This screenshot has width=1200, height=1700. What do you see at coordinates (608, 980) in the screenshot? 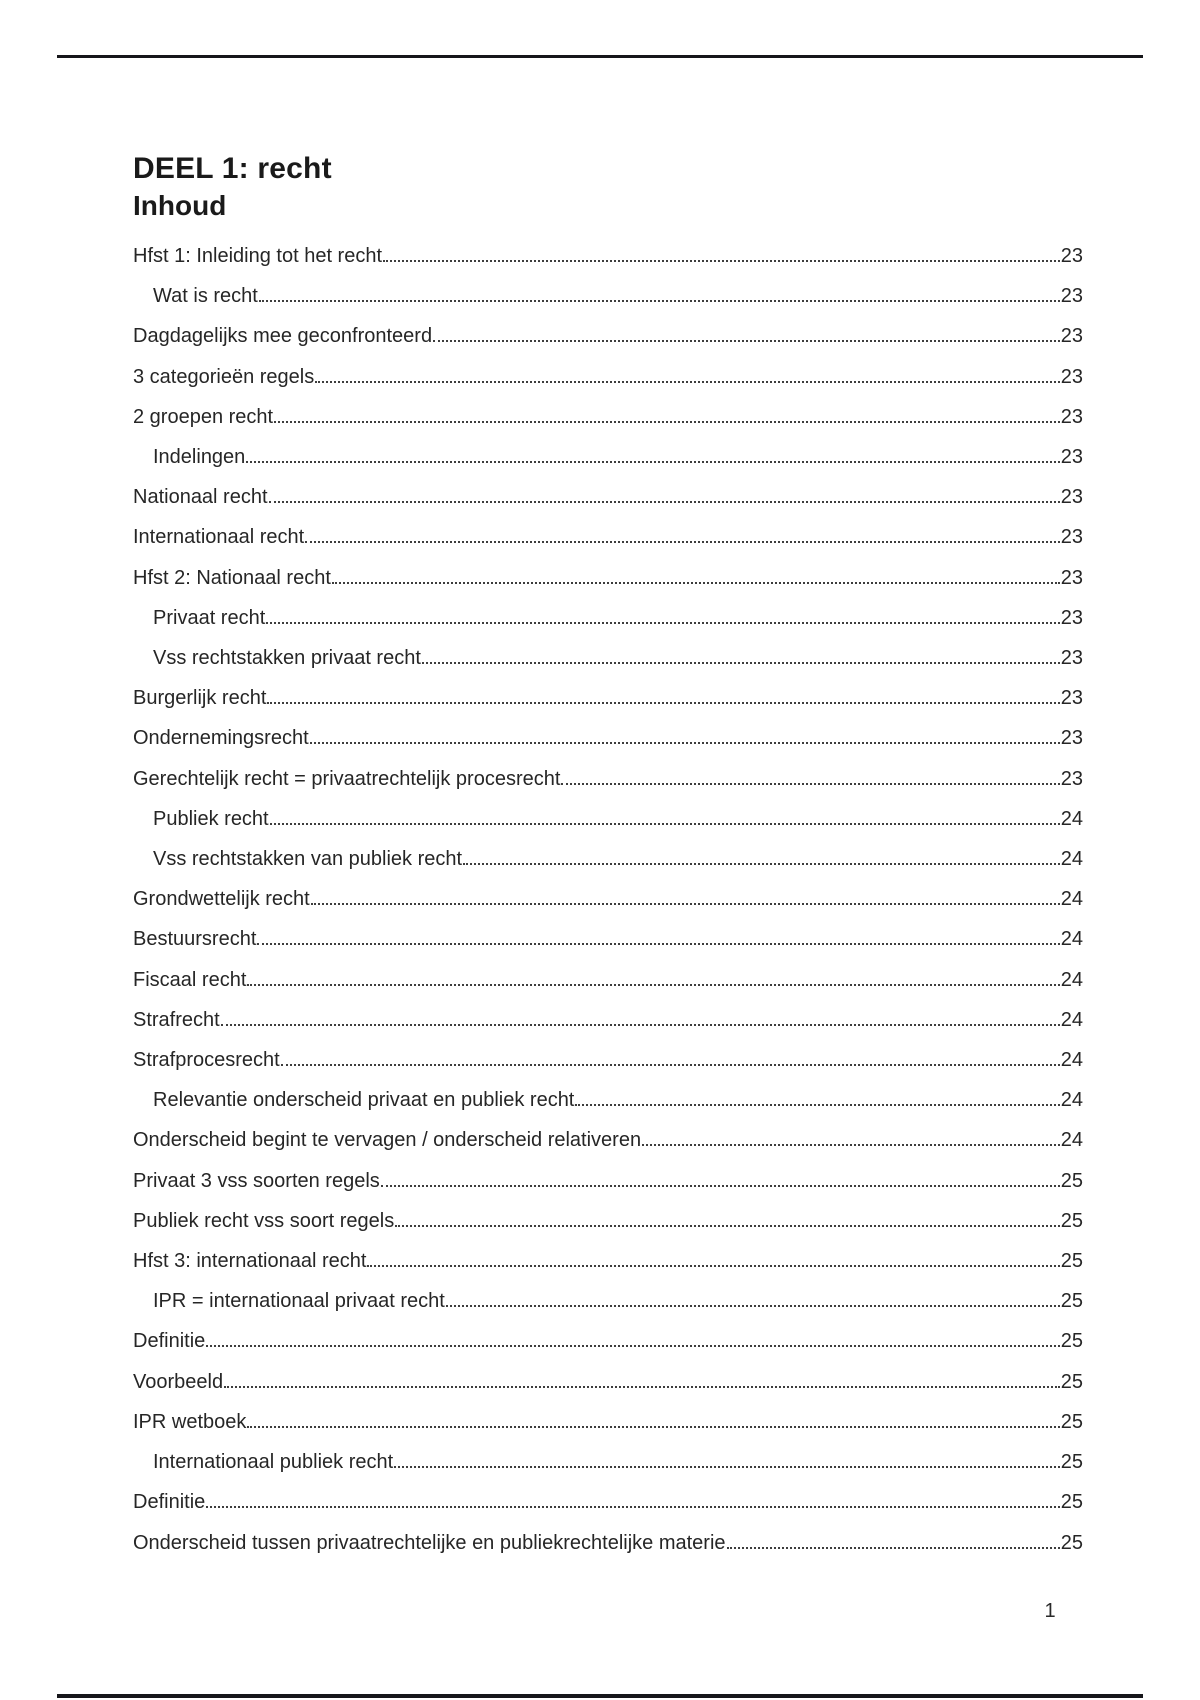
I see `toc-entry: Fiscaal recht 24` at bounding box center [608, 980].